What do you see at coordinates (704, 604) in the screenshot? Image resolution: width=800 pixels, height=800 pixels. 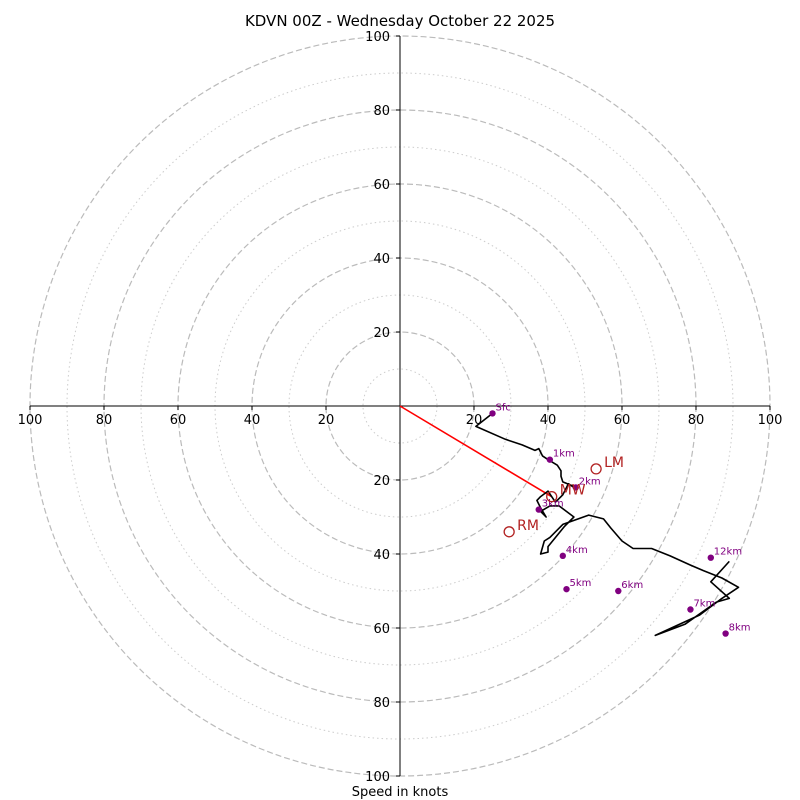 I see `height-marker-label: 7km` at bounding box center [704, 604].